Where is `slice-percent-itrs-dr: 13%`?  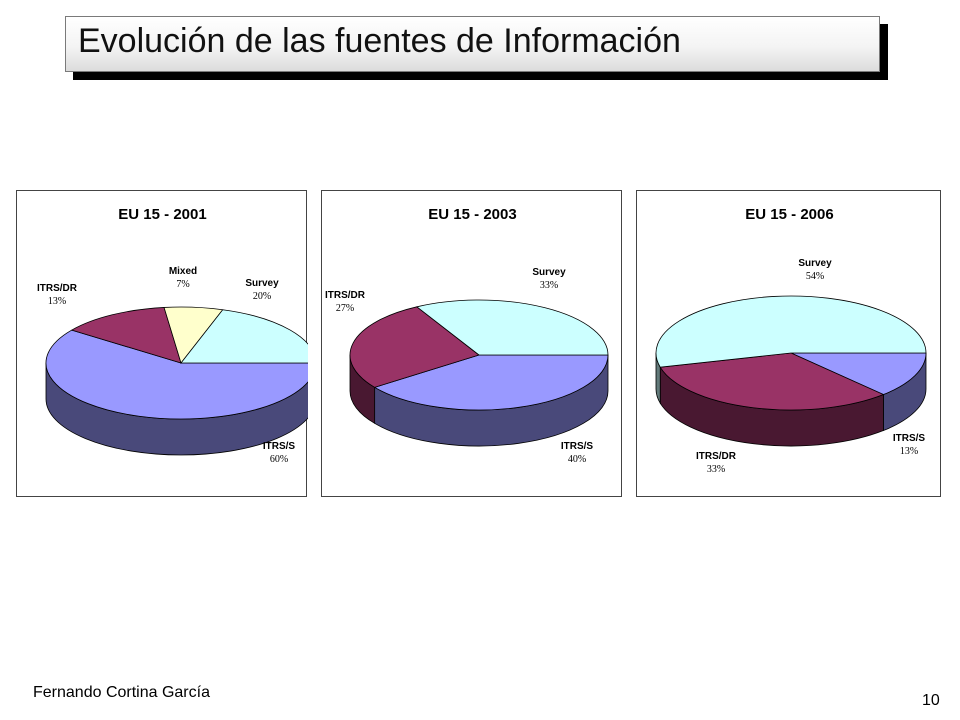 slice-percent-itrs-dr: 13% is located at coordinates (57, 301).